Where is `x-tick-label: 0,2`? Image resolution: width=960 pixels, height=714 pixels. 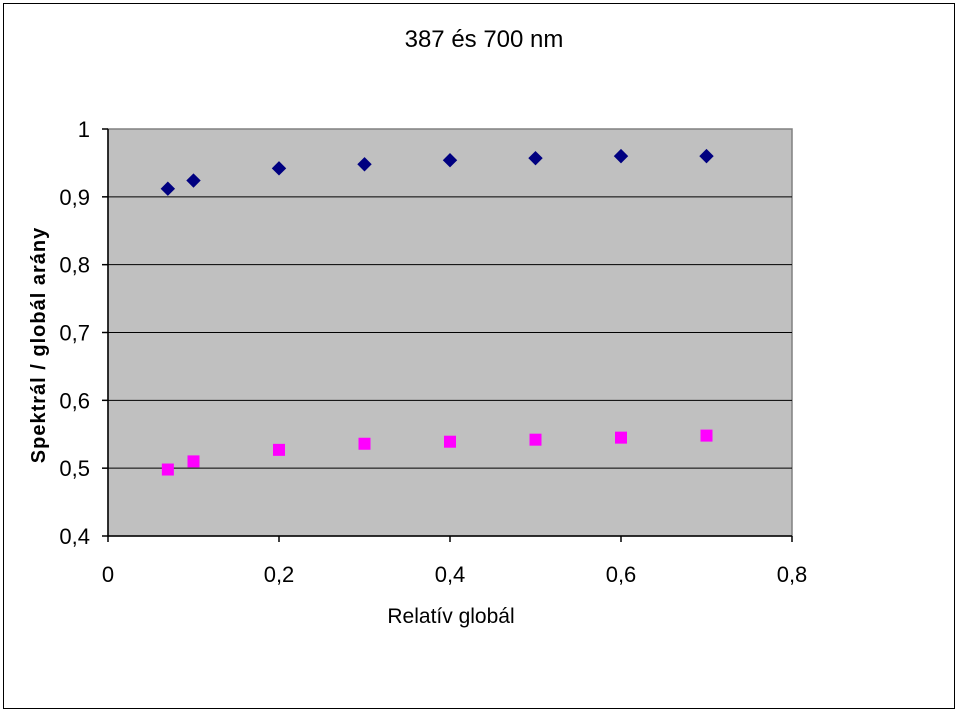
x-tick-label: 0,2 is located at coordinates (279, 574).